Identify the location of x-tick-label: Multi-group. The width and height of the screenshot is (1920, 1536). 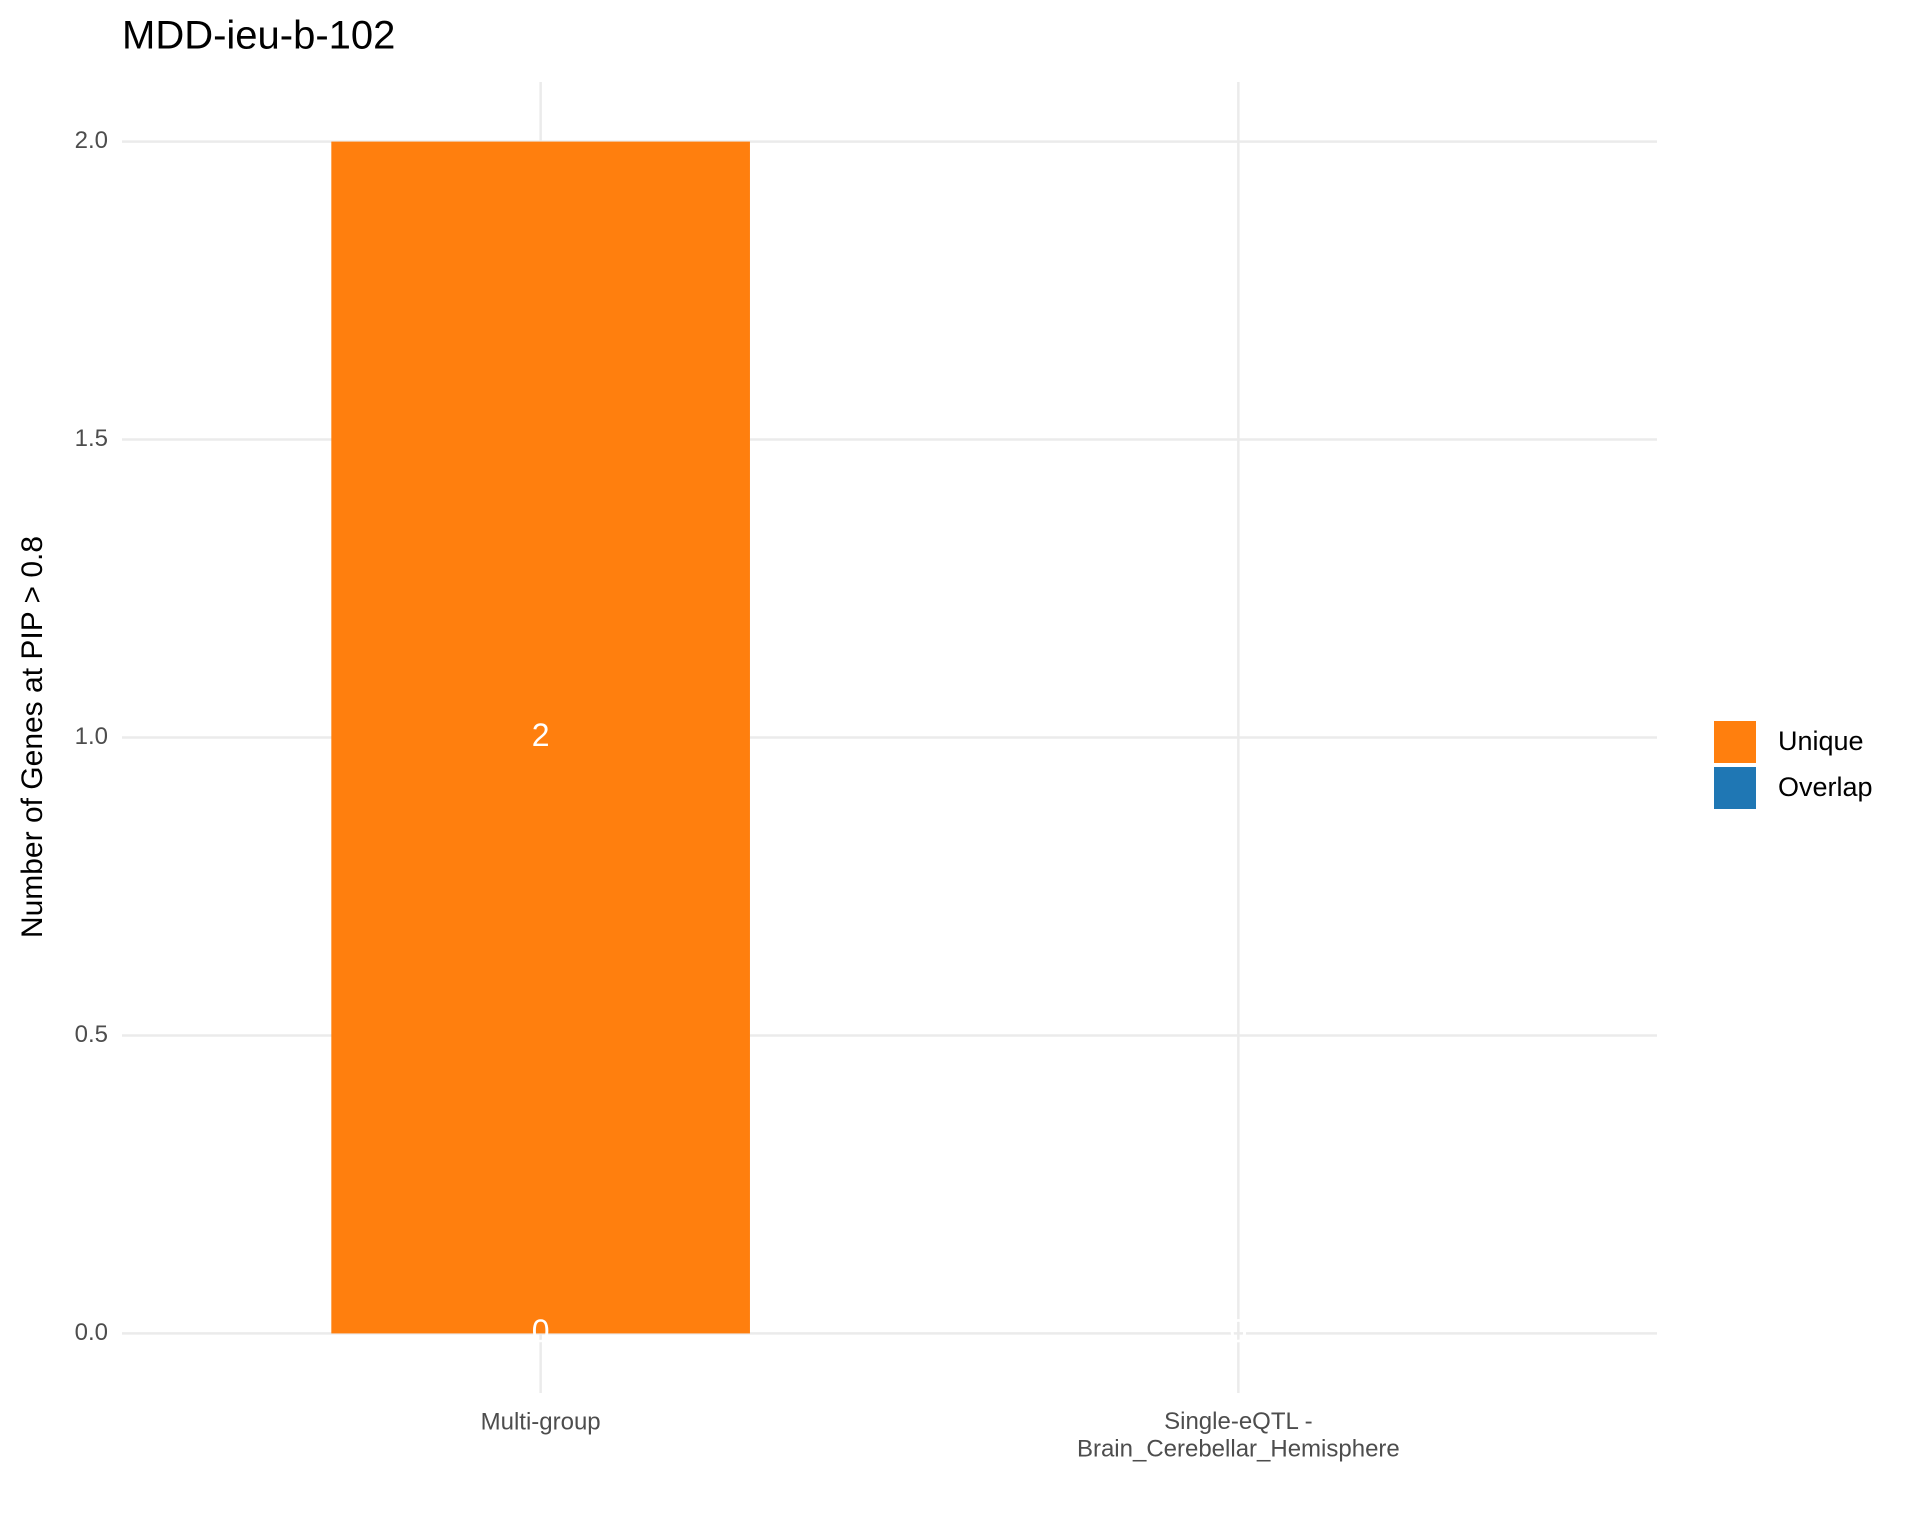
(541, 1421).